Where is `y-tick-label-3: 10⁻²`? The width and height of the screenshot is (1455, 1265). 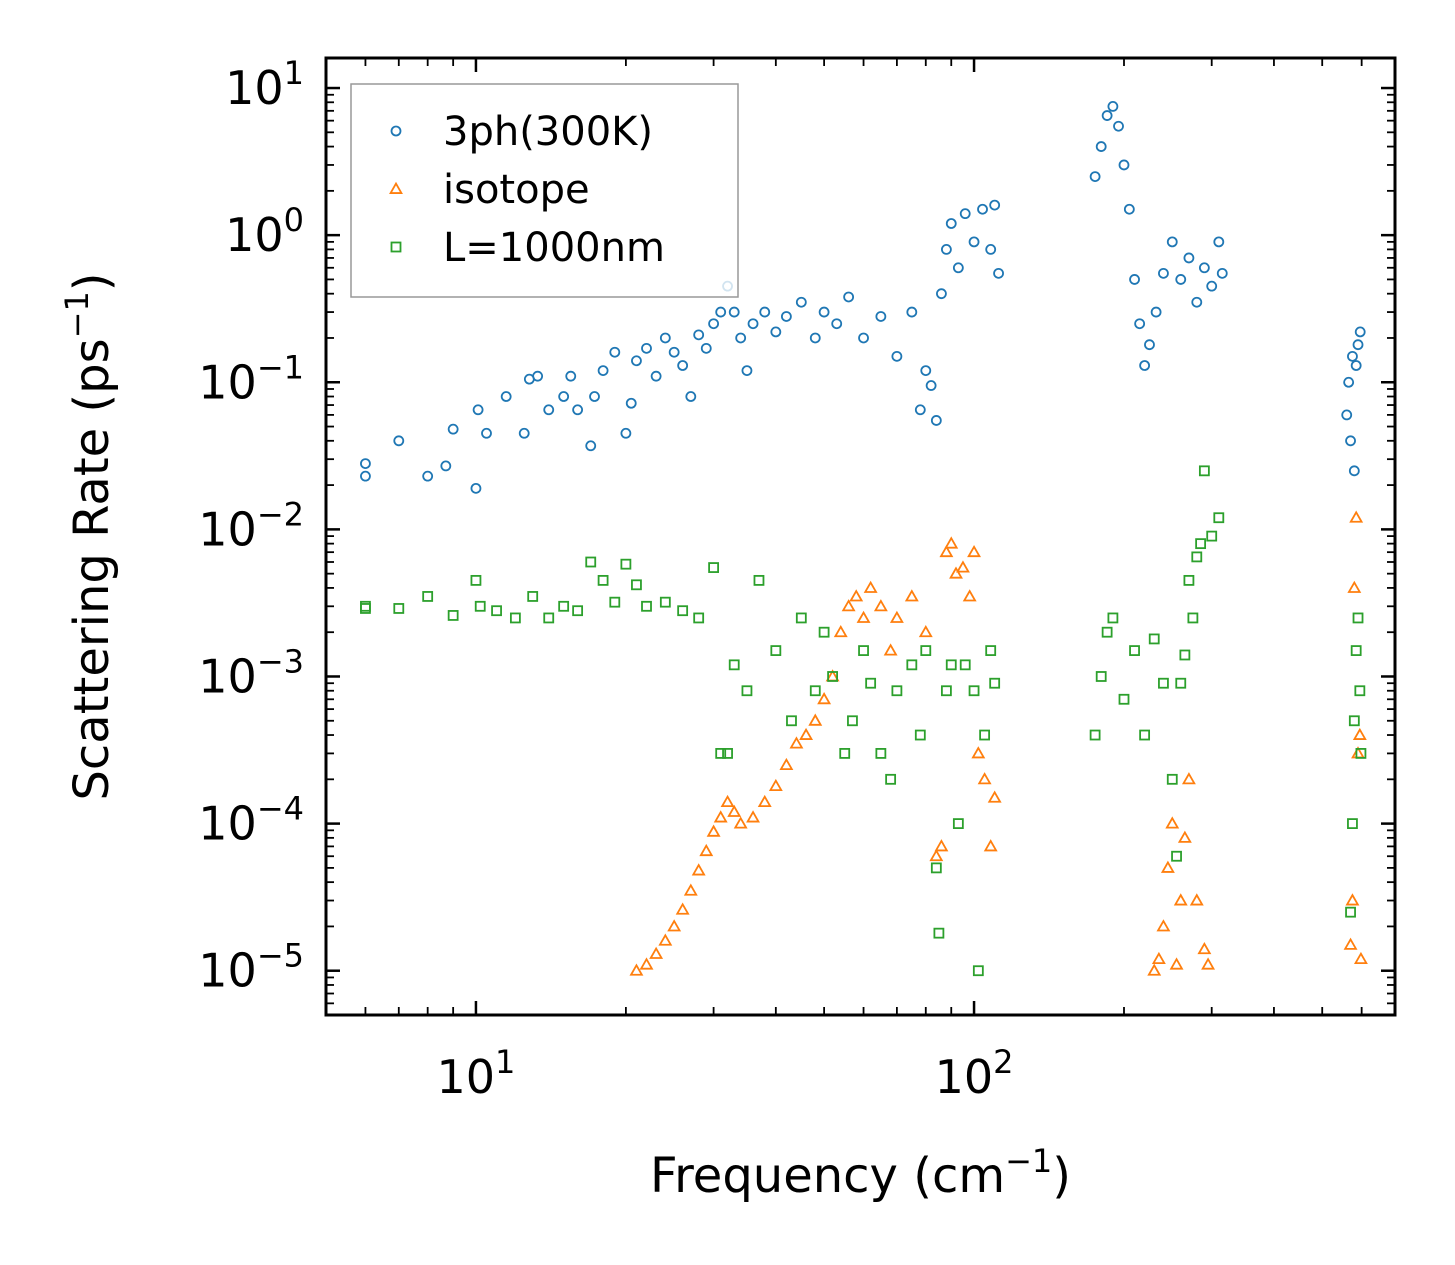
y-tick-label-3: 10⁻² is located at coordinates (251, 525).